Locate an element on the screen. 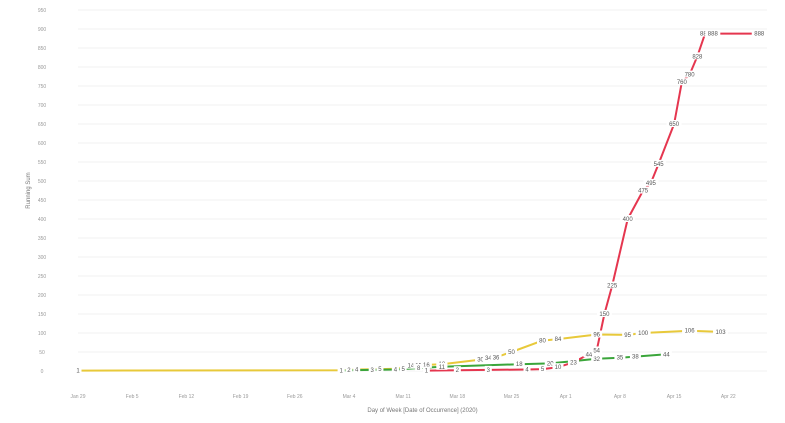 This screenshot has height=423, width=785. y-tick-label: 50 is located at coordinates (42, 353).